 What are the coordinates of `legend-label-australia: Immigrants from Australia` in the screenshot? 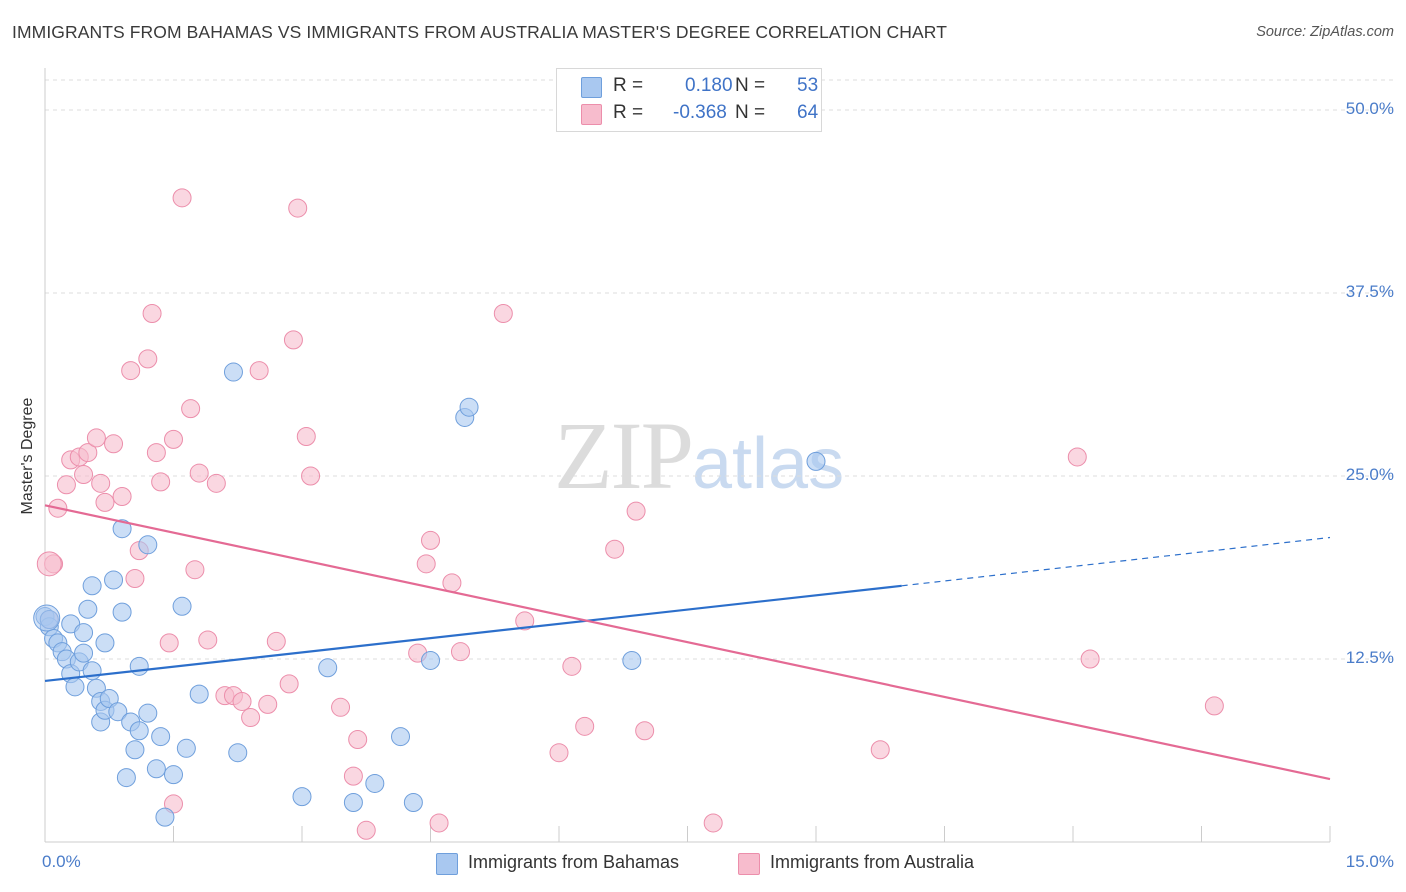 It's located at (872, 862).